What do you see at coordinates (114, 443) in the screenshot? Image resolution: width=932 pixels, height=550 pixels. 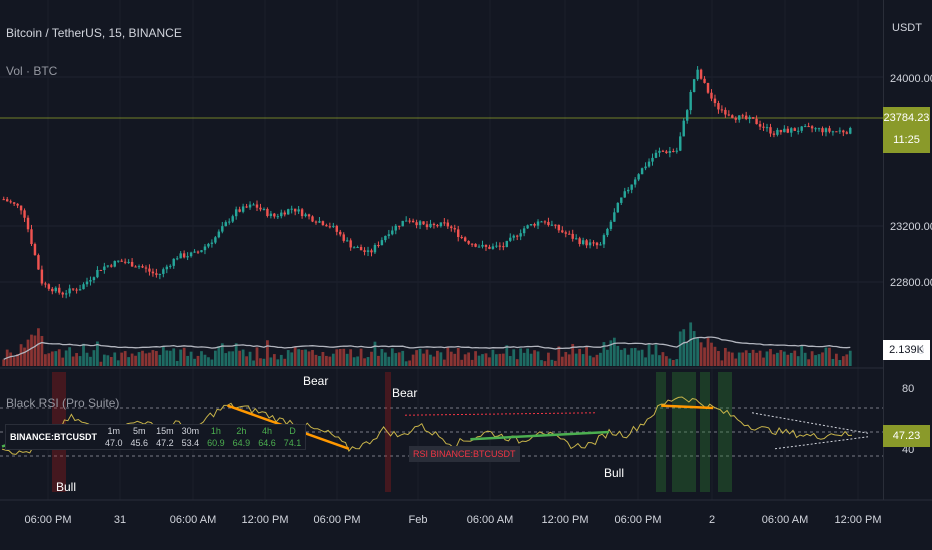 I see `mtf-val: 47.0` at bounding box center [114, 443].